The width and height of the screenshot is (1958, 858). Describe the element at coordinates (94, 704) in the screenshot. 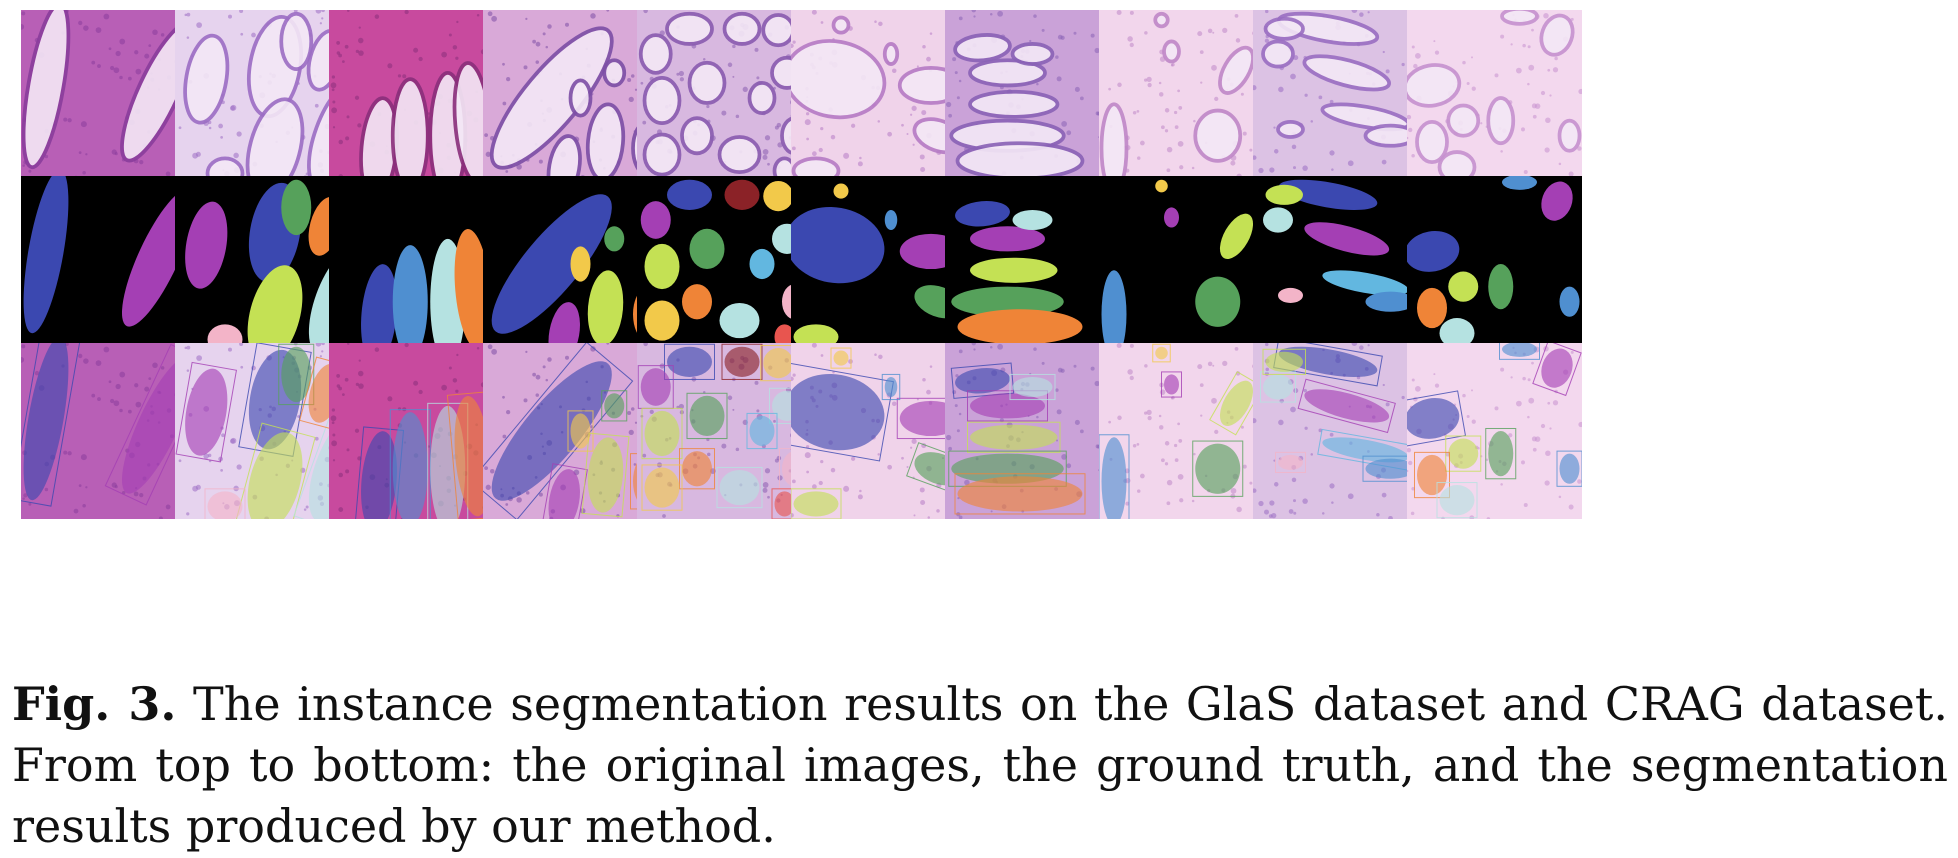

I see `figure-label: Fig. 3.` at that location.